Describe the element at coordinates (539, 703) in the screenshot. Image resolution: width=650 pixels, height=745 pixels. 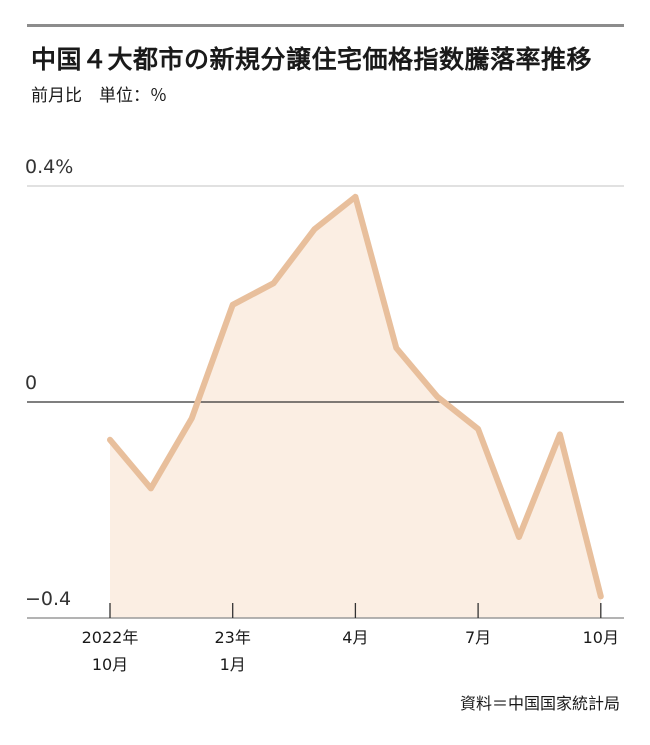
I see `source-note: 資料＝中国国家統計局` at that location.